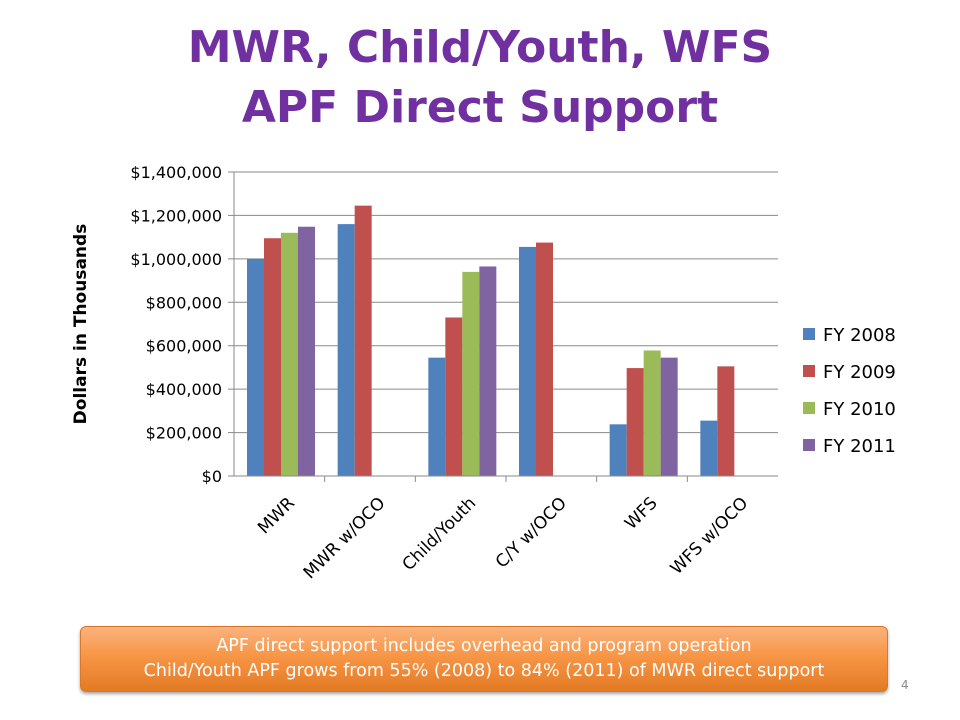  What do you see at coordinates (849, 391) in the screenshot?
I see `legend: FY 2008 FY 2009 FY 2010 FY 2011` at bounding box center [849, 391].